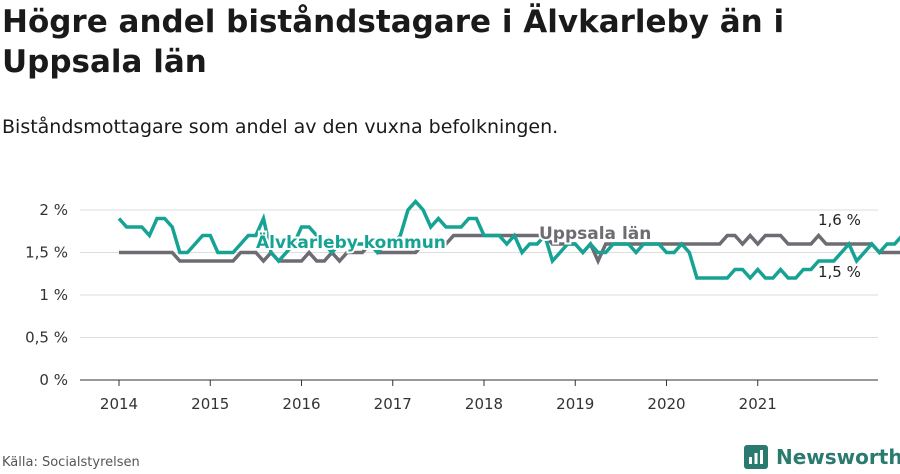 This screenshot has height=474, width=900. I want to click on brand-logo: Newsworthy, so click(822, 457).